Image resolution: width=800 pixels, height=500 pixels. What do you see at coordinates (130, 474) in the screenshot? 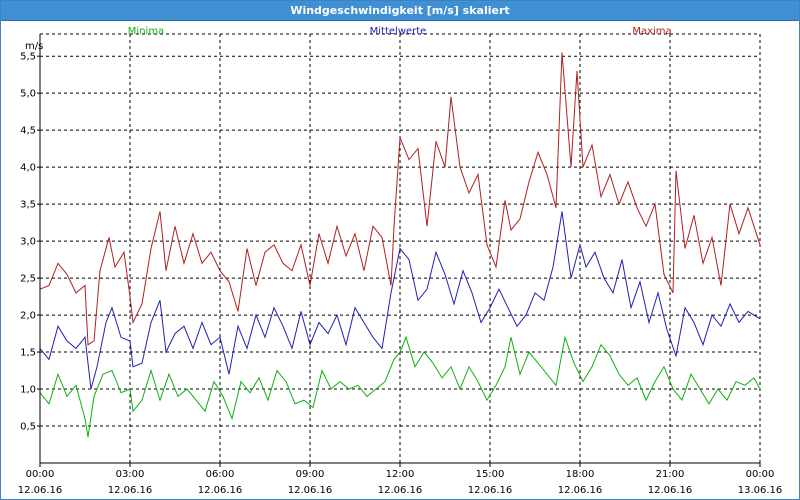
I see `x-tick-time-label: 03:00` at bounding box center [130, 474].